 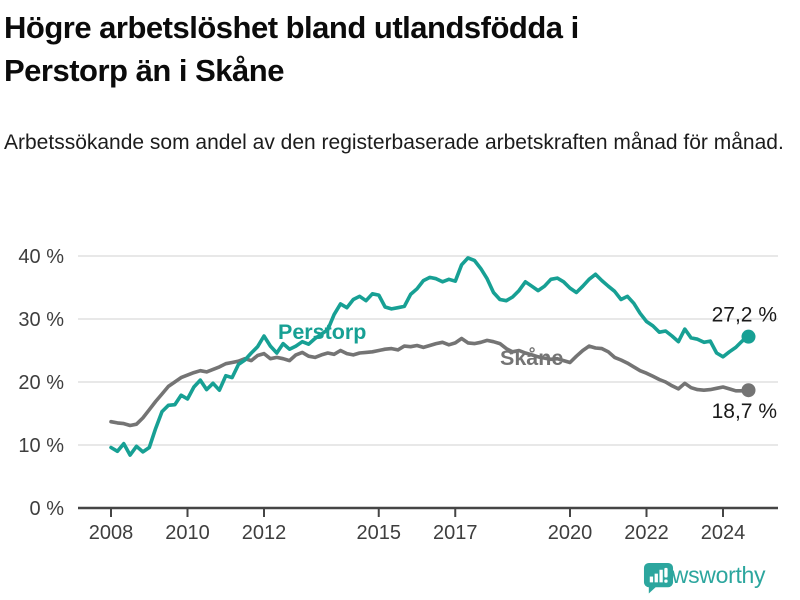 I want to click on x-tick-label: 2012, so click(x=264, y=533).